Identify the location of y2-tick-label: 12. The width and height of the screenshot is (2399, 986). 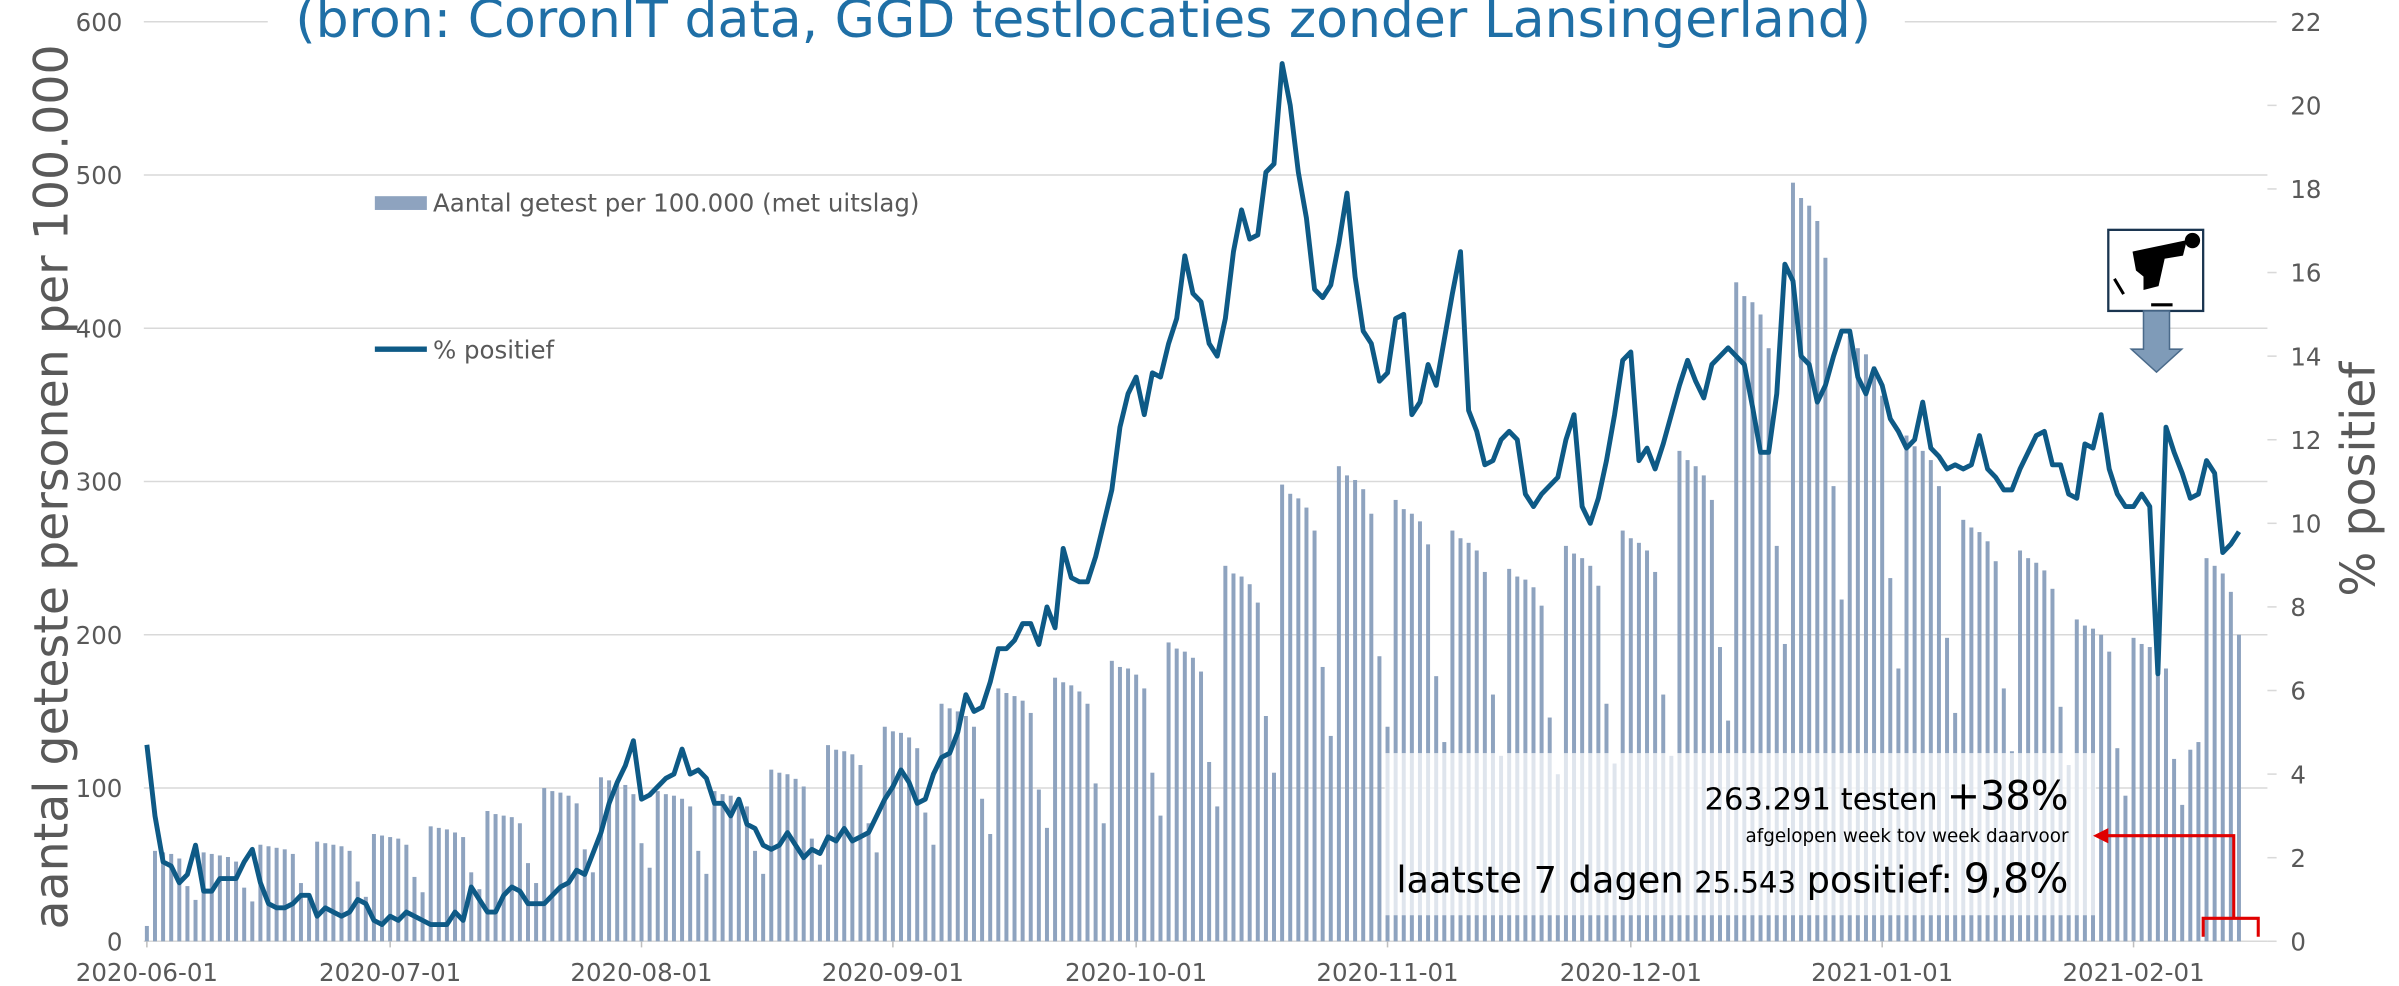
(2305, 440).